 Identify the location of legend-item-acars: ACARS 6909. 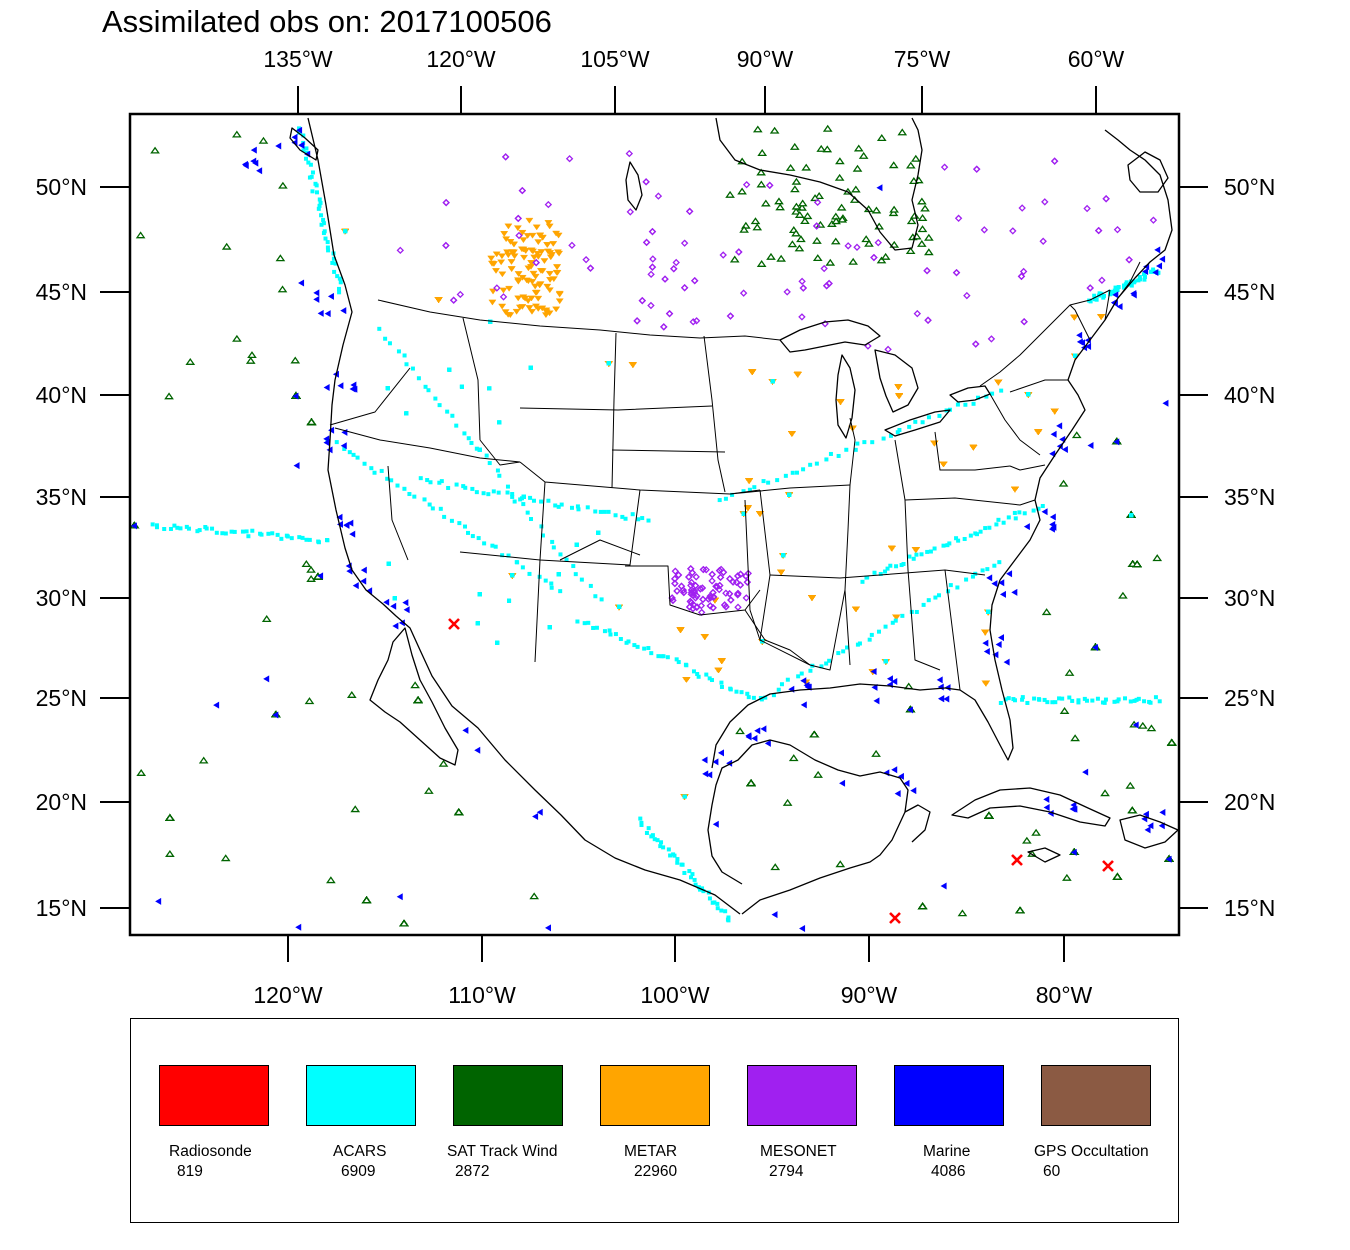
(376, 1119).